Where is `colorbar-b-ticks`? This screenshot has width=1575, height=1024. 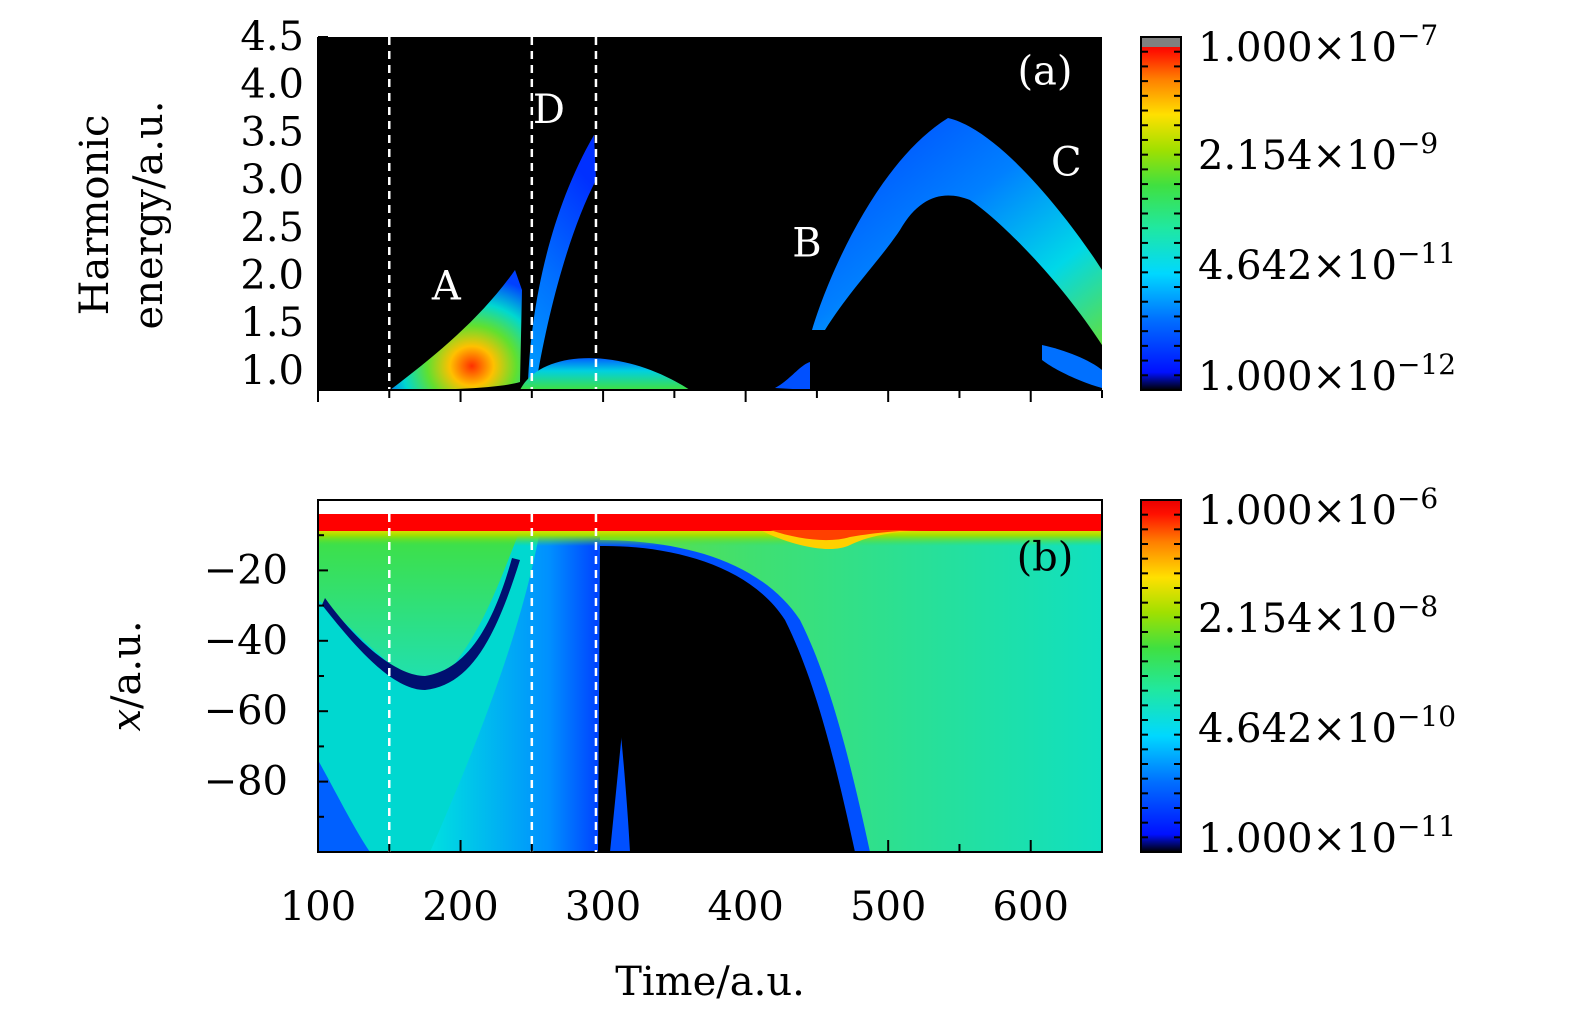
colorbar-b-ticks is located at coordinates (1161, 676).